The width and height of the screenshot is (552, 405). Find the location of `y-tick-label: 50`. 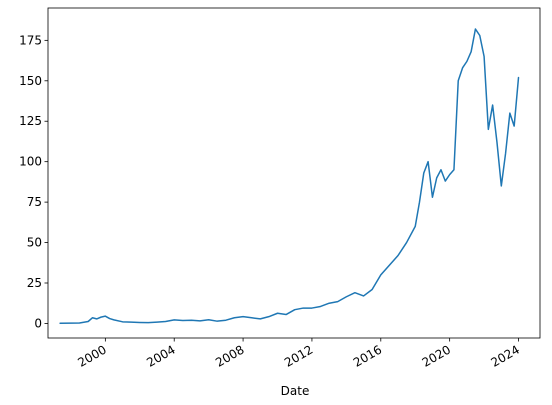

y-tick-label: 50 is located at coordinates (34, 243).